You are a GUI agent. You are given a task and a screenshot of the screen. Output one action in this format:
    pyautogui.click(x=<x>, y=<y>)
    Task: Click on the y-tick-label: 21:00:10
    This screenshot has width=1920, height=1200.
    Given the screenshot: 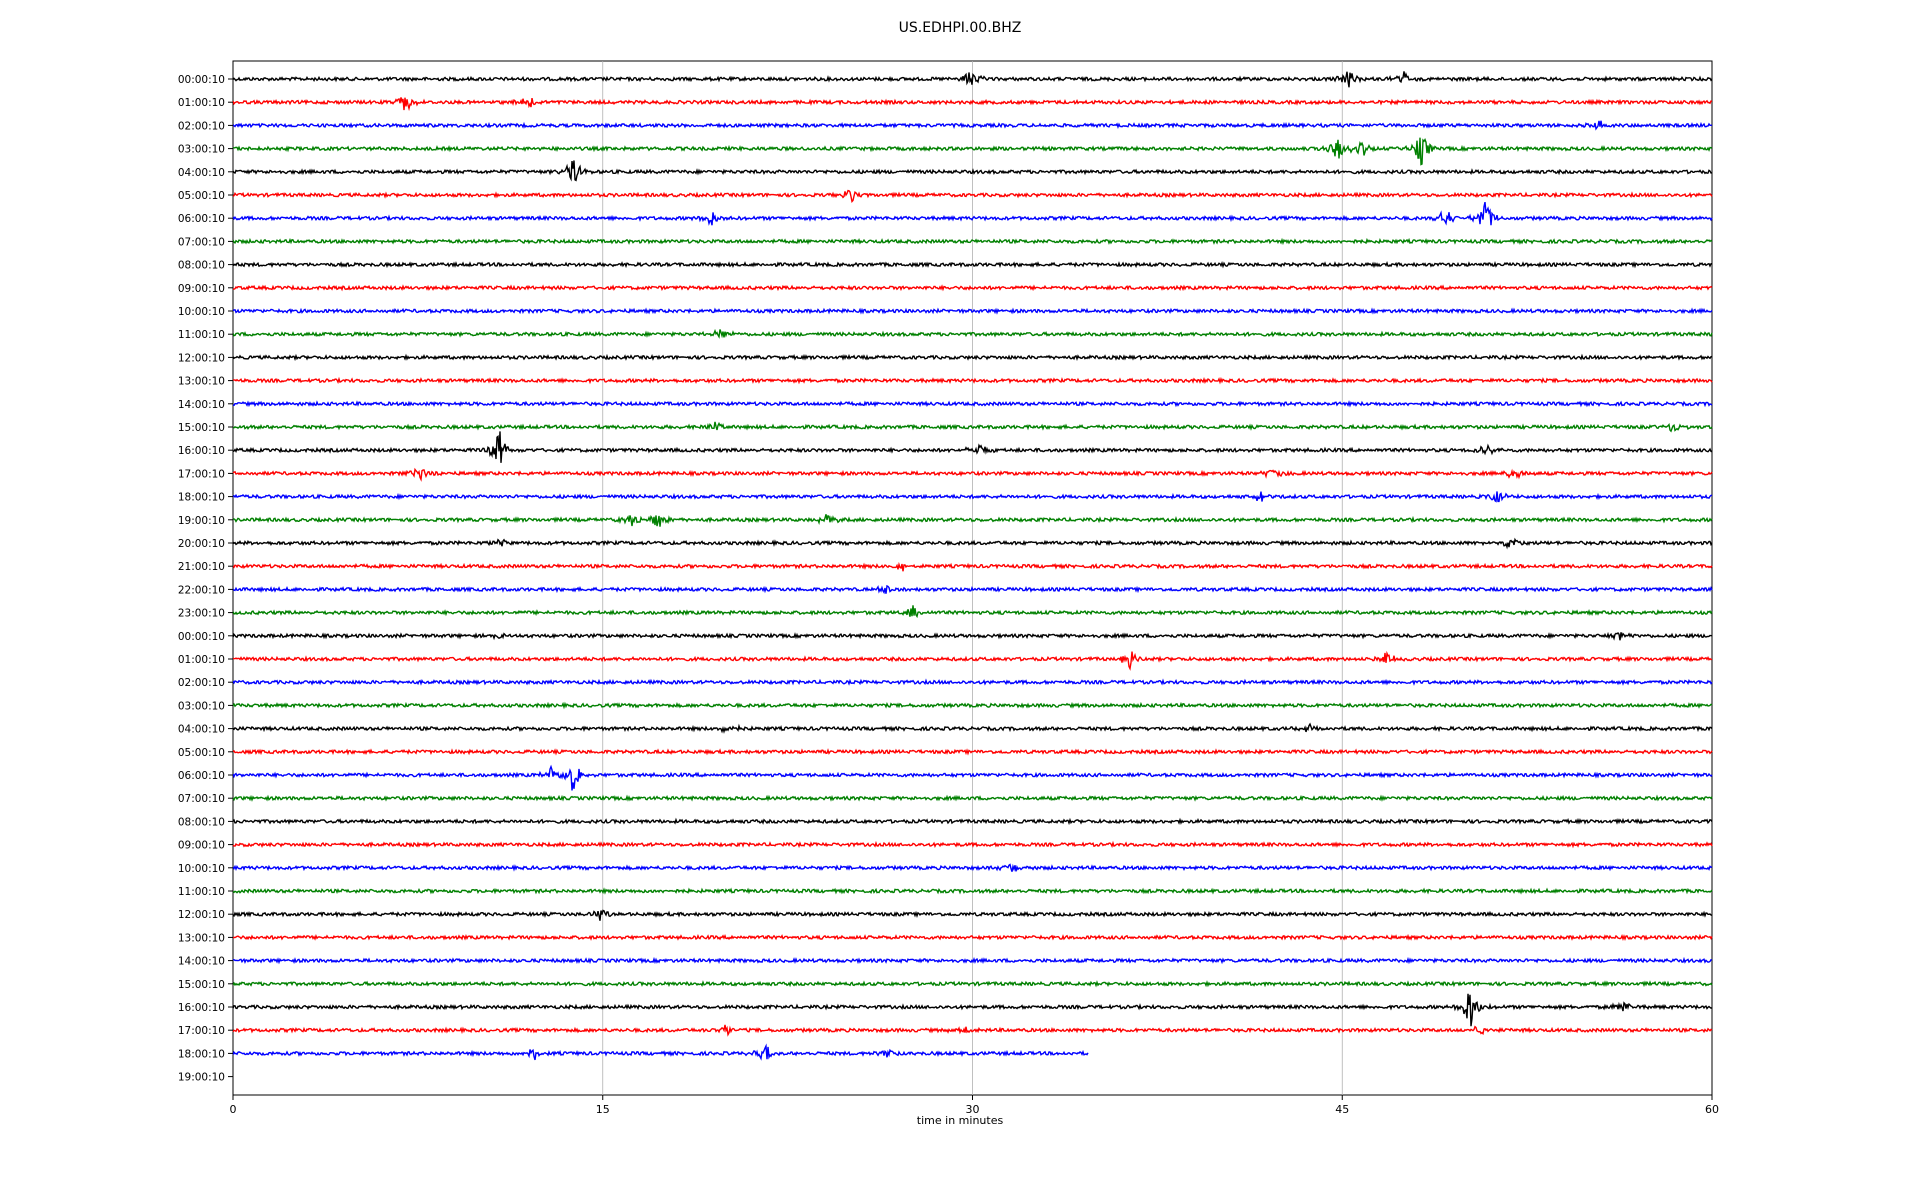 What is the action you would take?
    pyautogui.click(x=201, y=567)
    